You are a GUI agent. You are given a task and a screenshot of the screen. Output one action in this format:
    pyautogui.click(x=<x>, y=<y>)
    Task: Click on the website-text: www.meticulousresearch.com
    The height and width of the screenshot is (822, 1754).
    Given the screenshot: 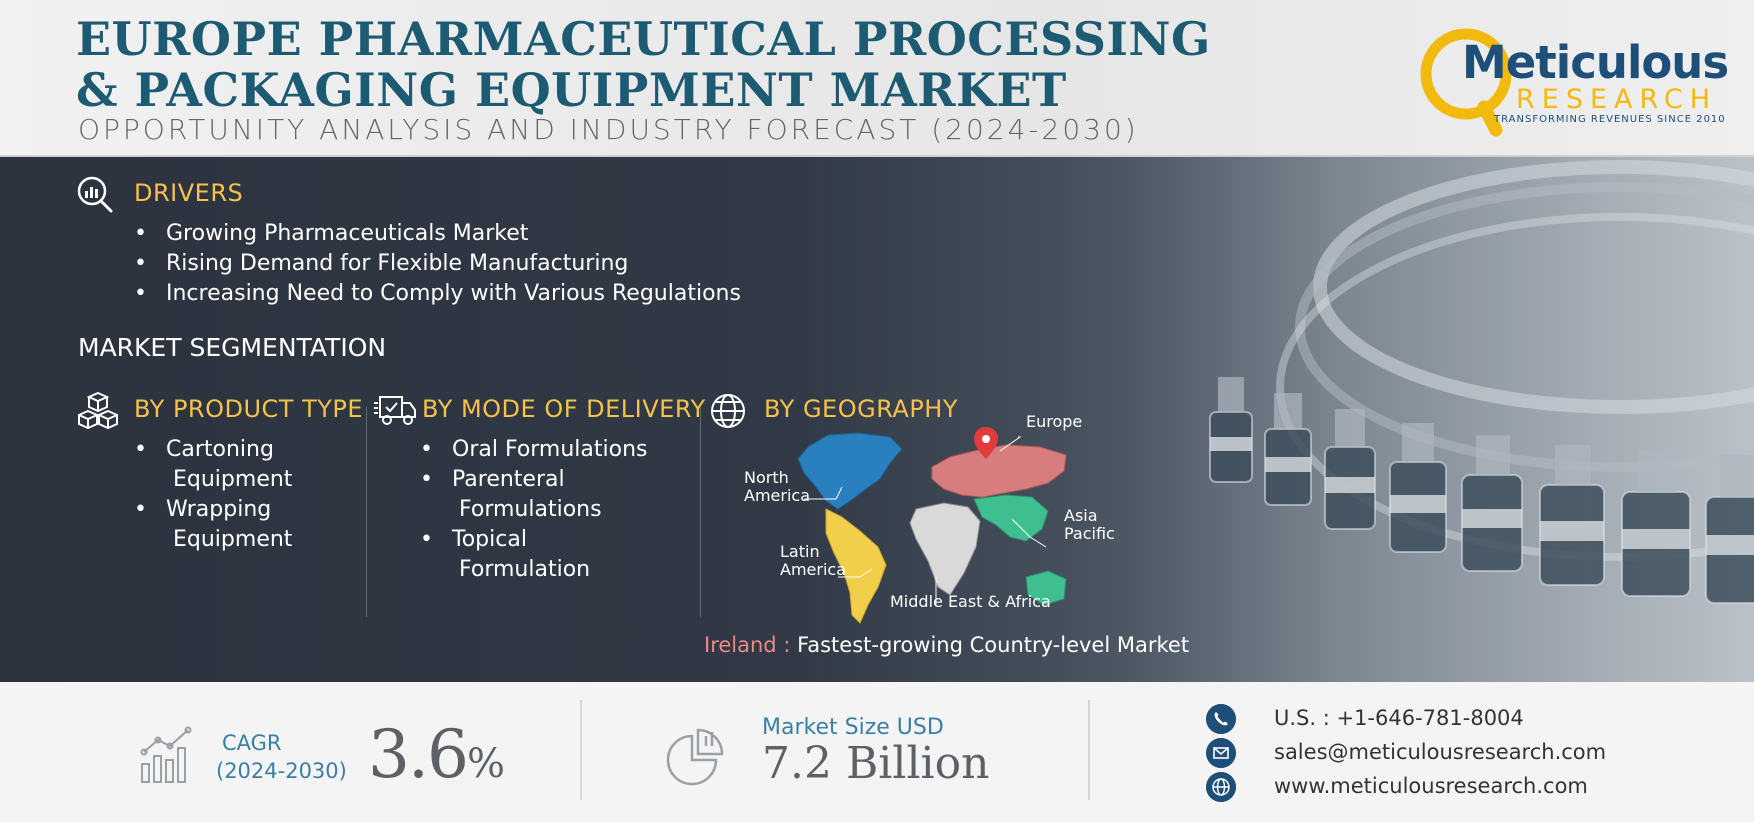 What is the action you would take?
    pyautogui.click(x=1431, y=786)
    